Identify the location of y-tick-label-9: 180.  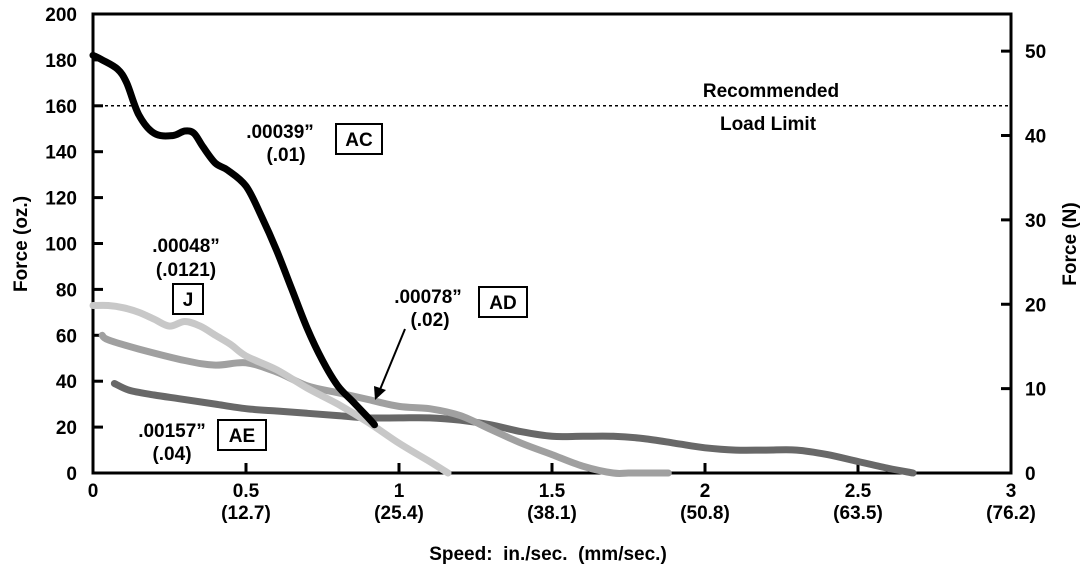
(61, 61).